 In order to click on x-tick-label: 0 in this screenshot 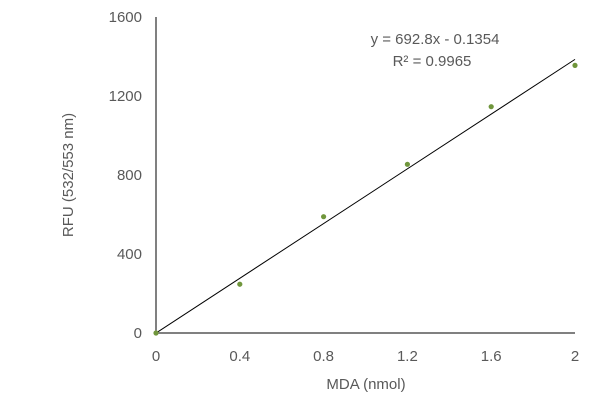, I will do `click(156, 356)`.